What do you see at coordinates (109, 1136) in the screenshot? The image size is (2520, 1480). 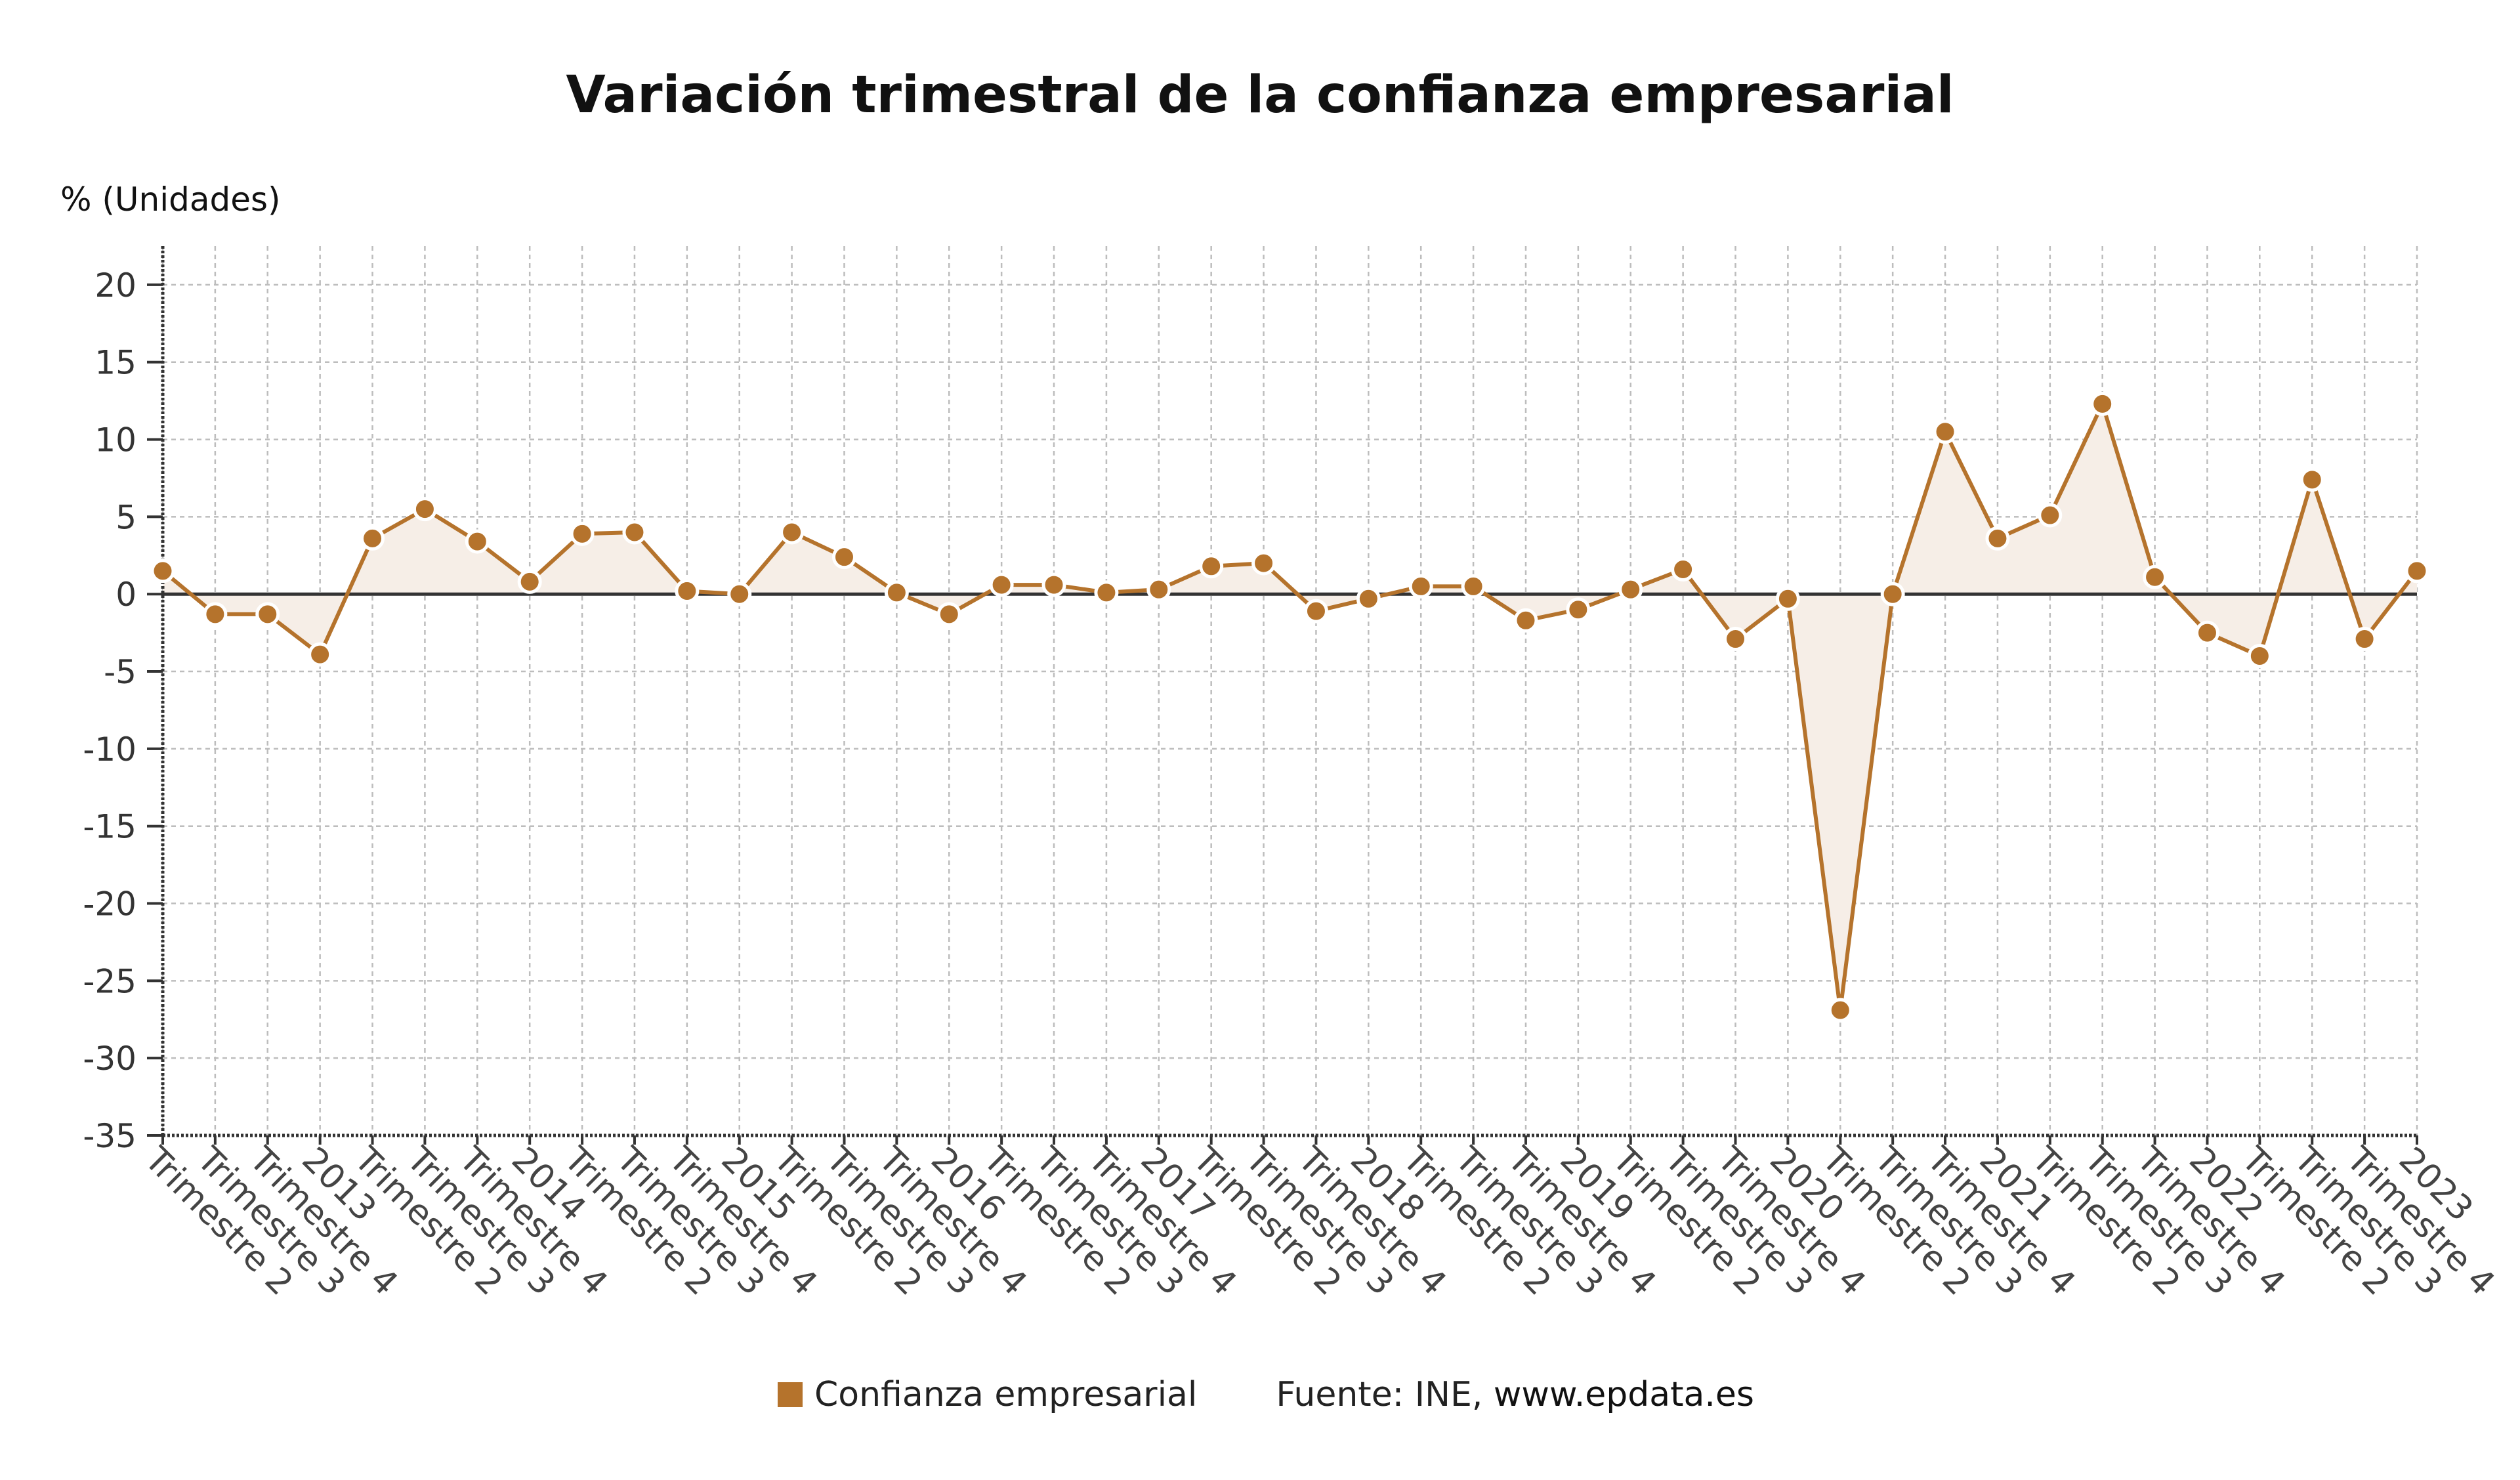 I see `y-tick-label: -35` at bounding box center [109, 1136].